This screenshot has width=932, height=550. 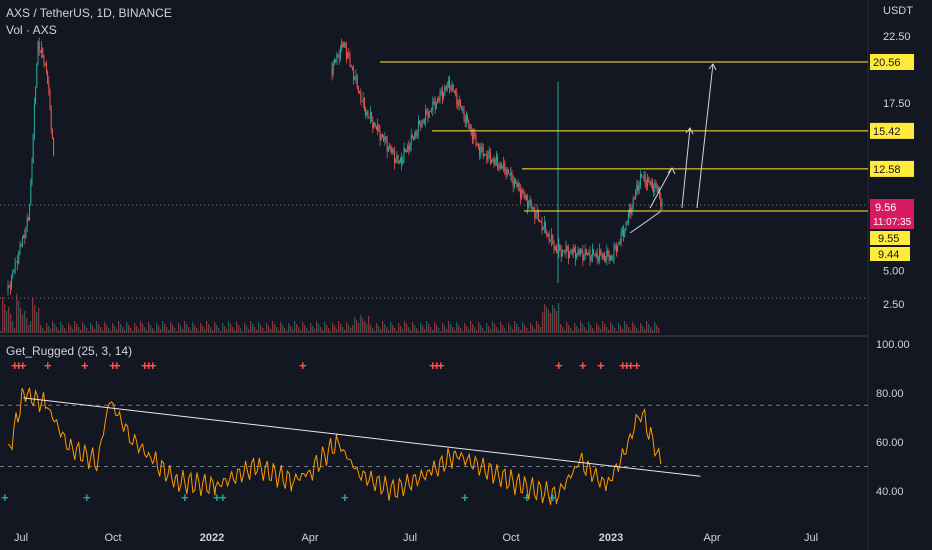 I want to click on time-axis-tick: Jul, so click(x=811, y=538).